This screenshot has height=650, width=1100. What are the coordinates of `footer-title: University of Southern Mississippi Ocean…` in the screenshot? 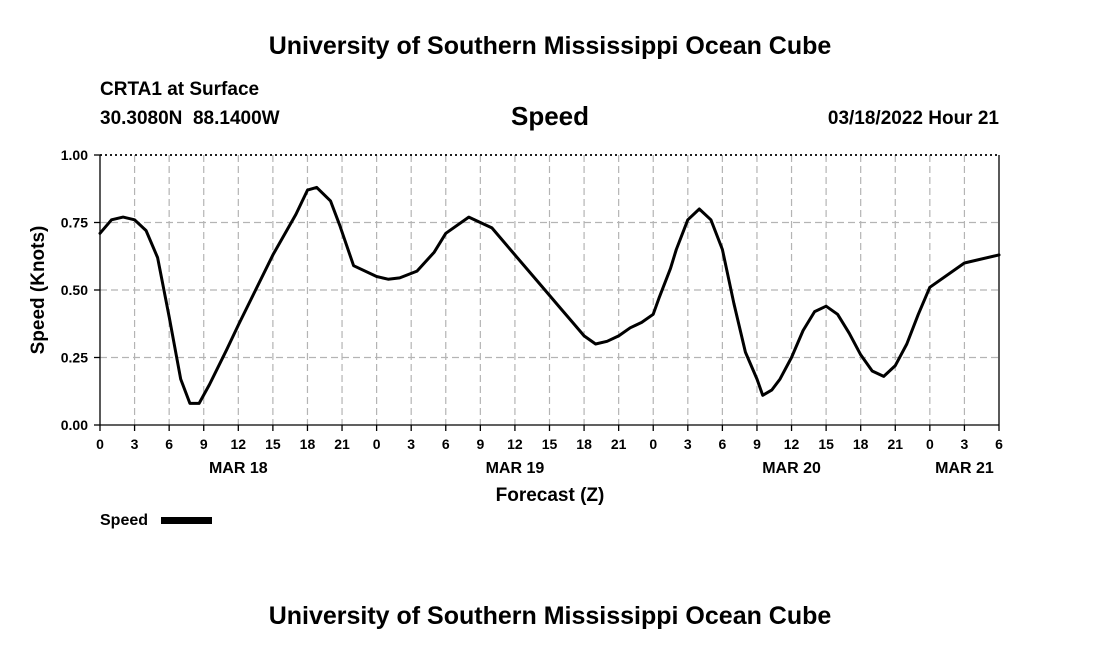 It's located at (550, 616).